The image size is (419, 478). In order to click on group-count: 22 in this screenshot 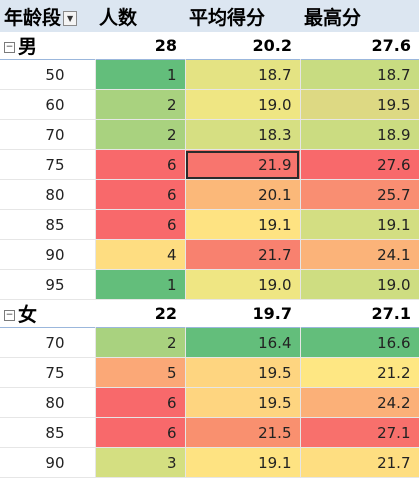, I will do `click(165, 313)`.